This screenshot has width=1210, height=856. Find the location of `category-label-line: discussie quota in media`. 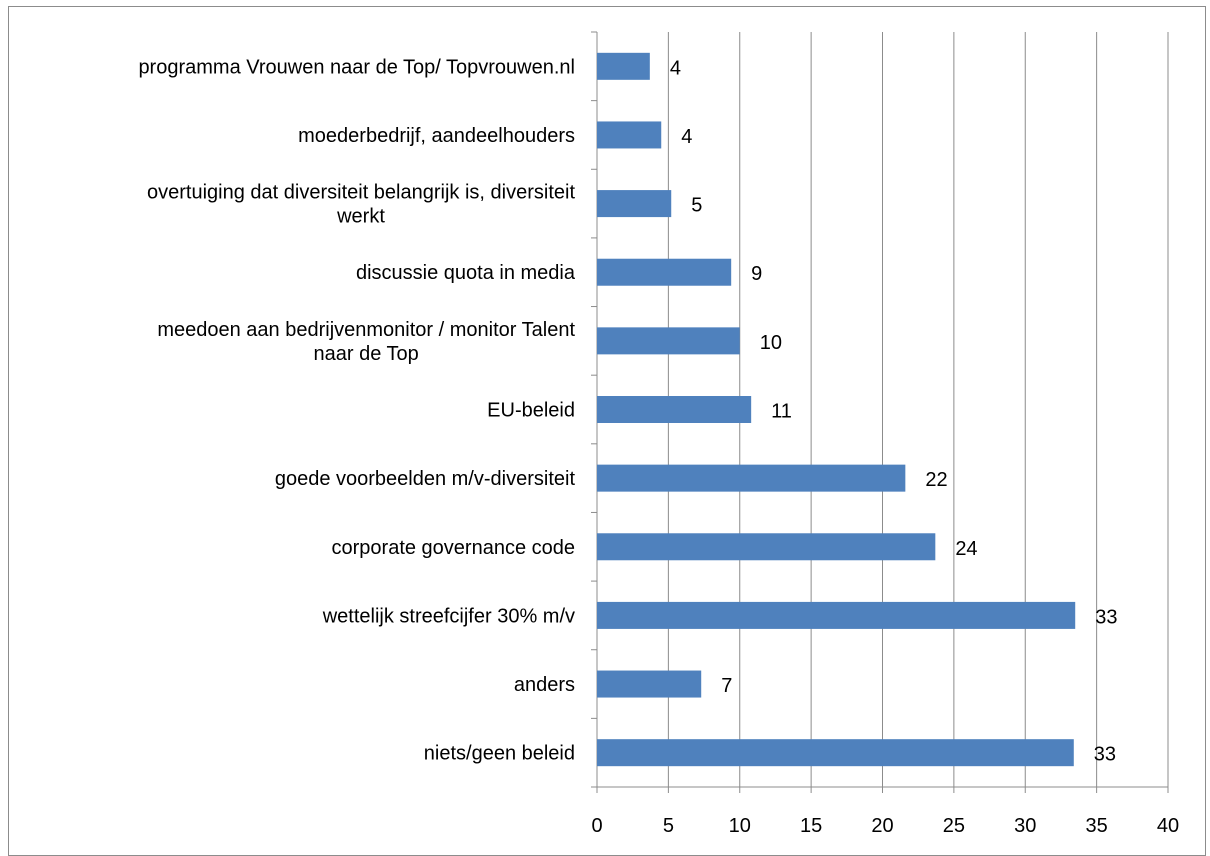

category-label-line: discussie quota in media is located at coordinates (466, 273).